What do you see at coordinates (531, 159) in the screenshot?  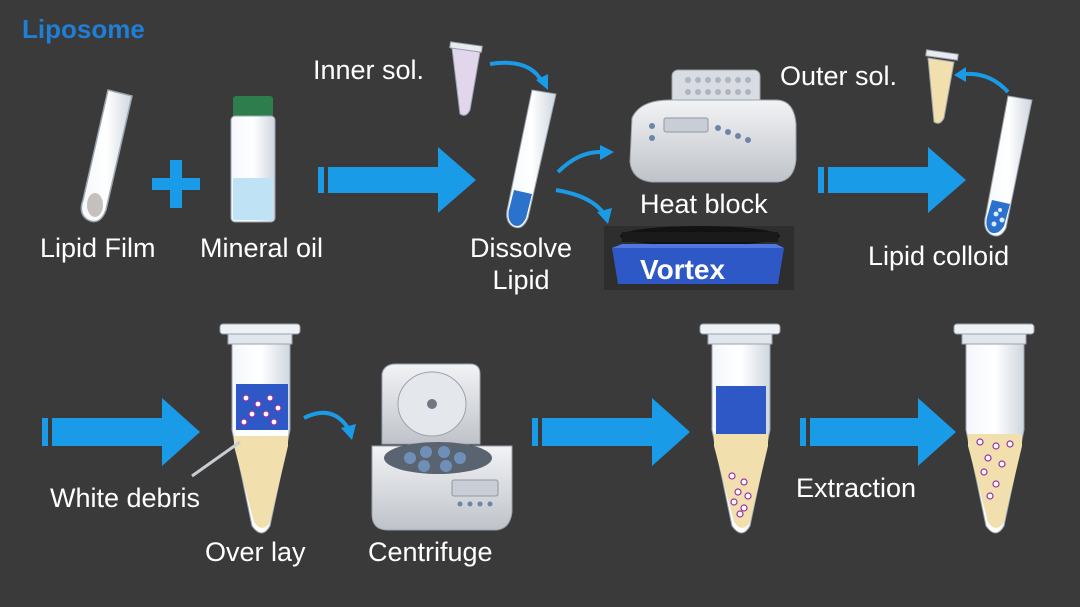 I see `dissolve-lipid-tube-icon` at bounding box center [531, 159].